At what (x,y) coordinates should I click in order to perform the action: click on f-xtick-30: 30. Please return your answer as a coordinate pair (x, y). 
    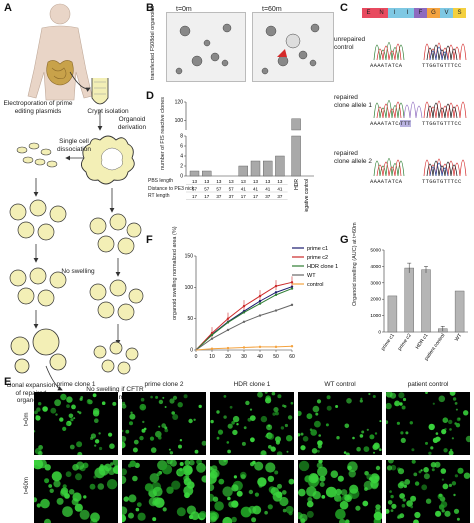
    Looking at the image, I should click on (244, 357).